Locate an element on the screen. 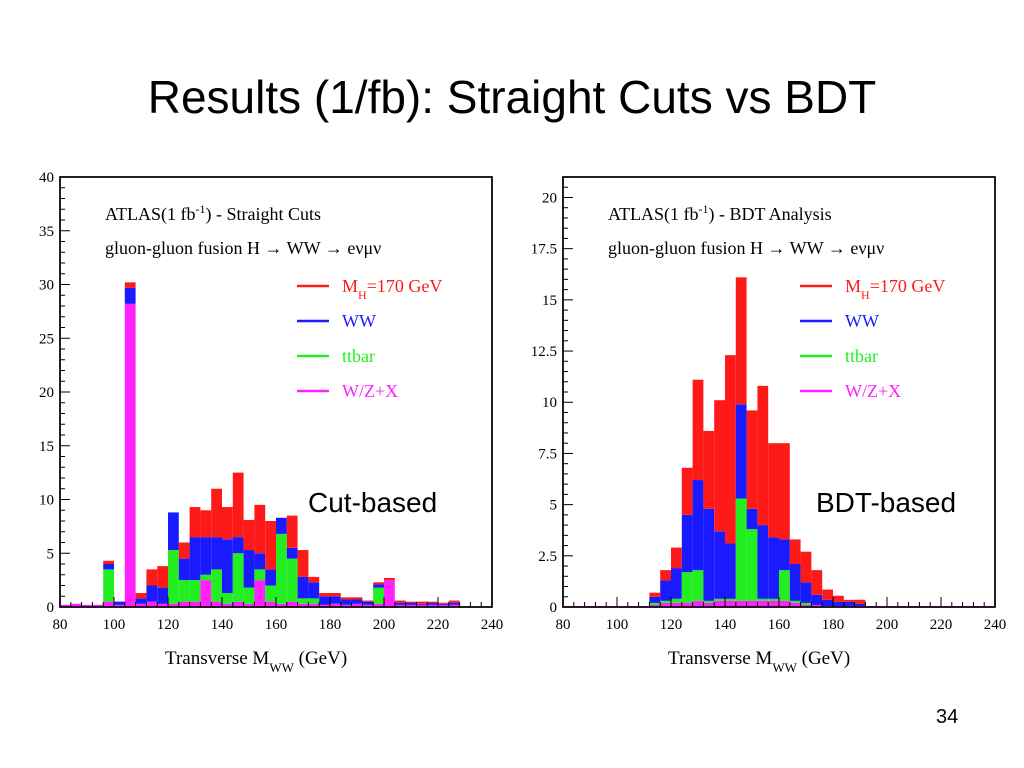 This screenshot has width=1024, height=768. x-axis-label: Transverse MWW (GeV) is located at coordinates (759, 660).